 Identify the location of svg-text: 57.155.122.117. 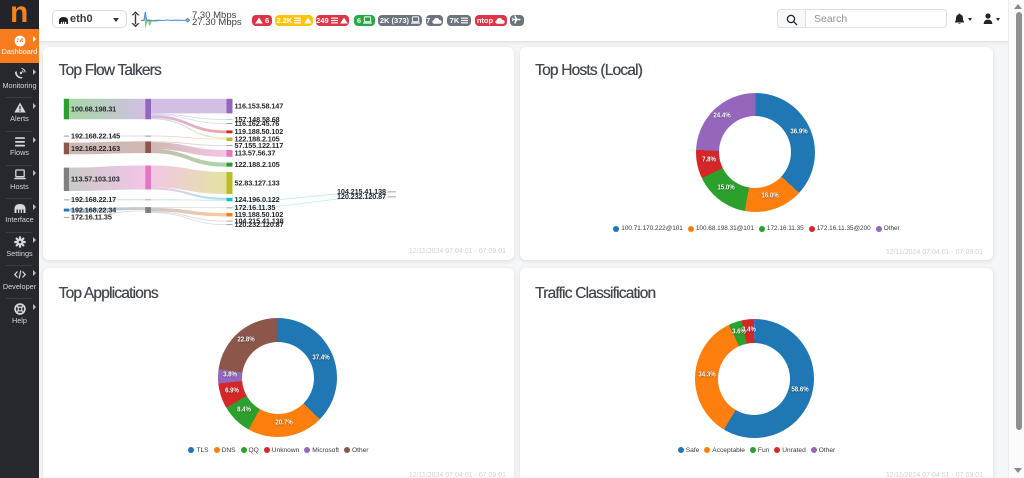
(259, 145).